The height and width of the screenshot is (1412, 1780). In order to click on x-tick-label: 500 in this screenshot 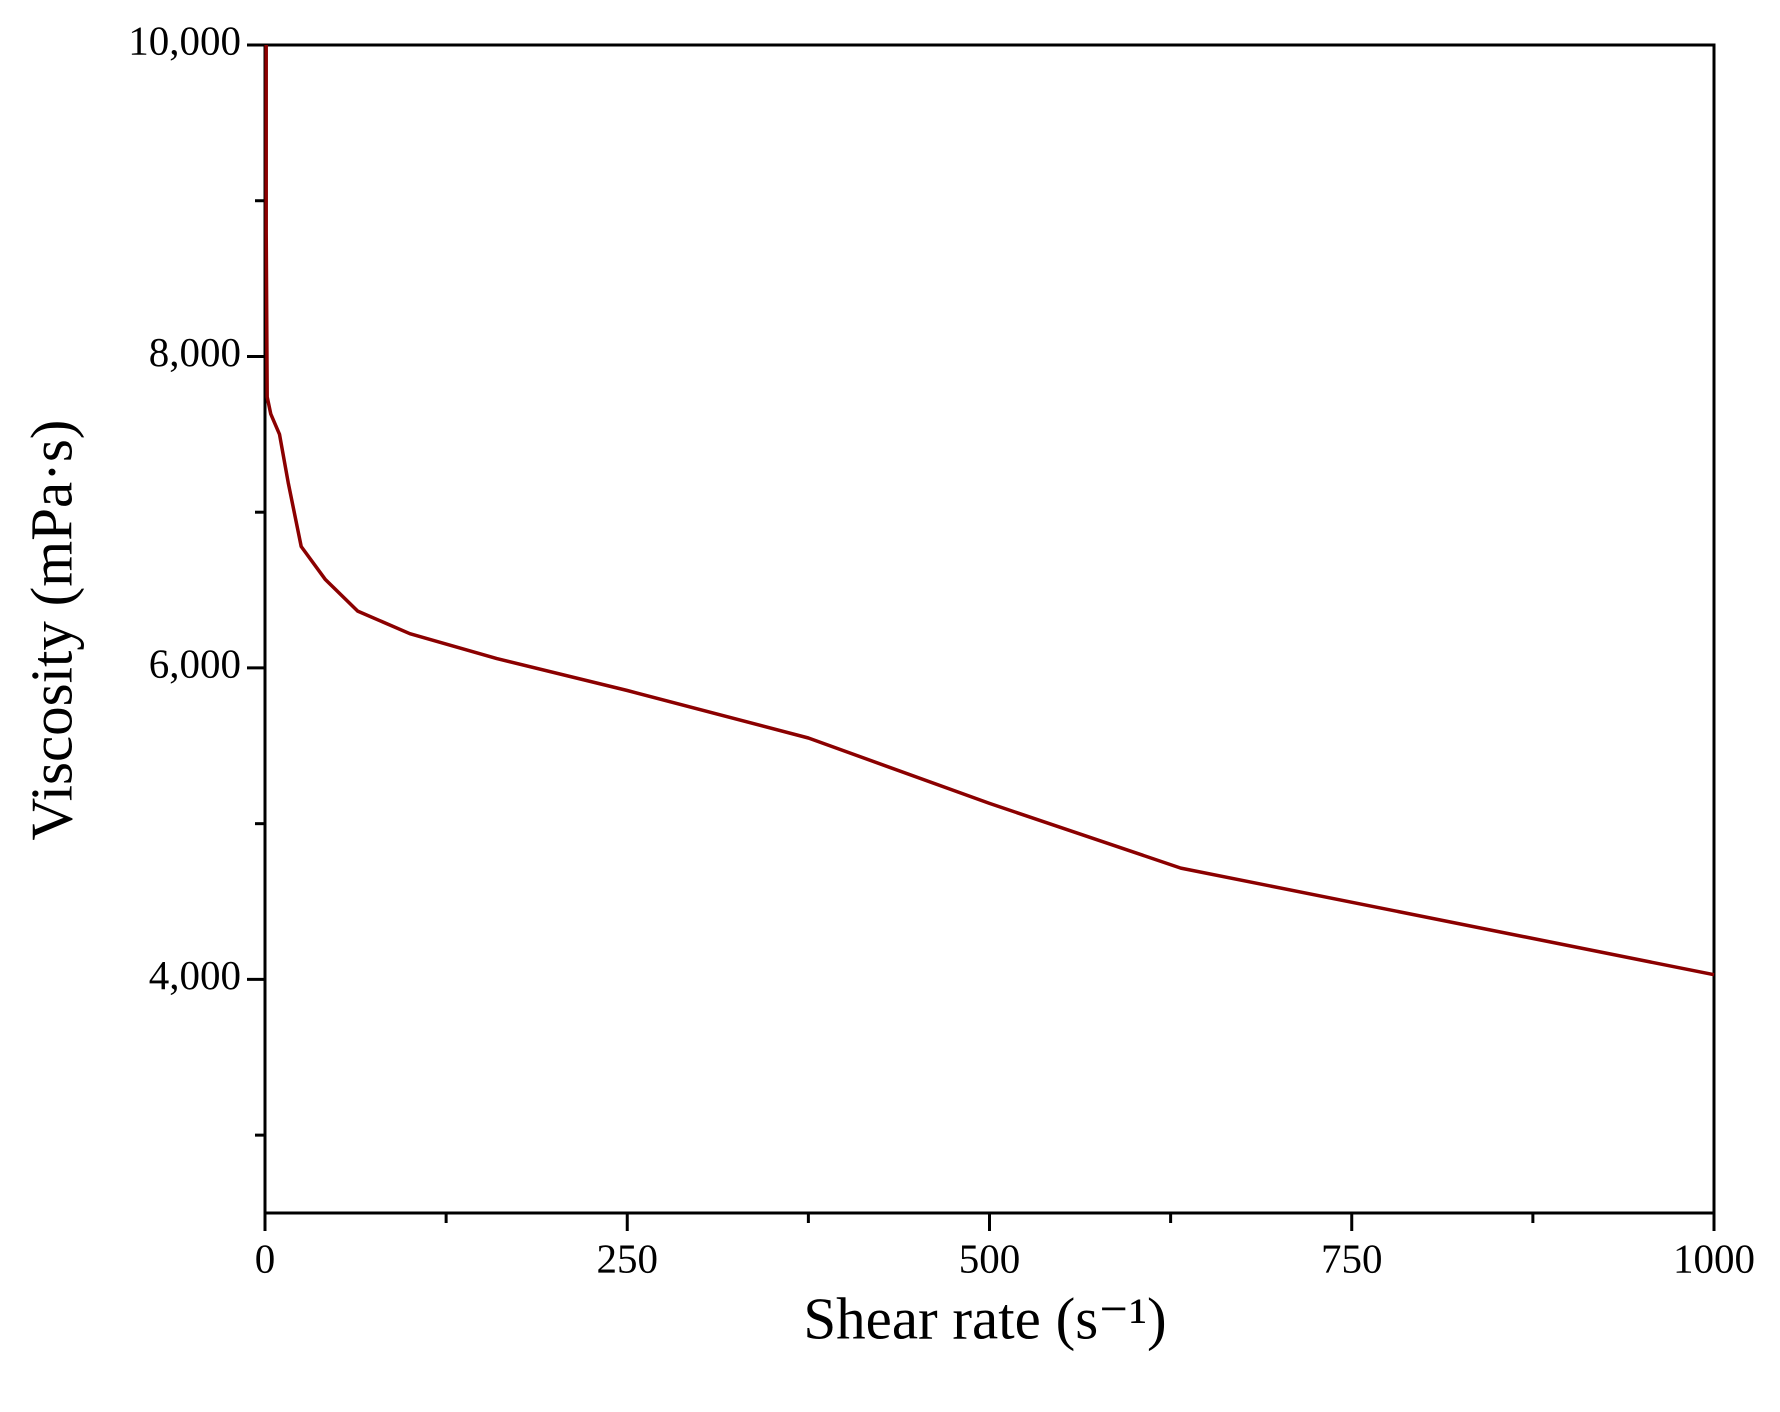, I will do `click(990, 1258)`.